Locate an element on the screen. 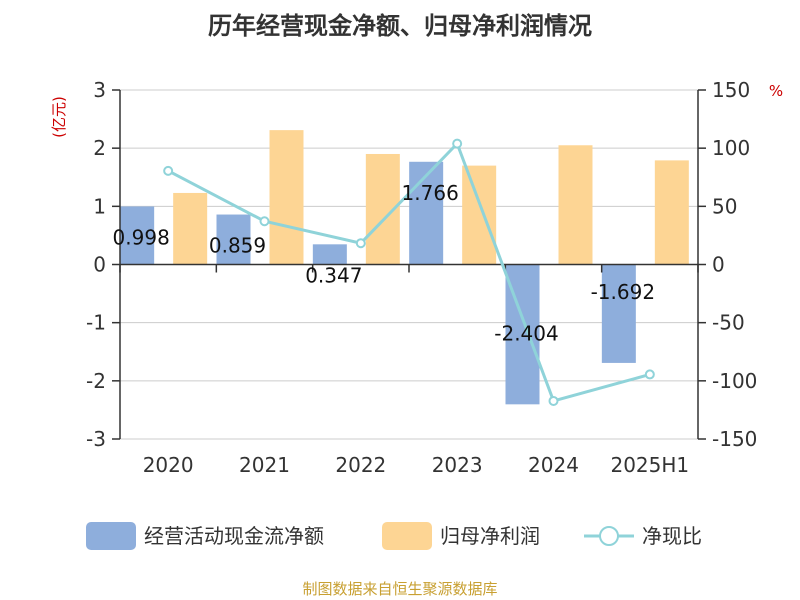 This screenshot has height=600, width=800. right-tick-label: -150 is located at coordinates (734, 439).